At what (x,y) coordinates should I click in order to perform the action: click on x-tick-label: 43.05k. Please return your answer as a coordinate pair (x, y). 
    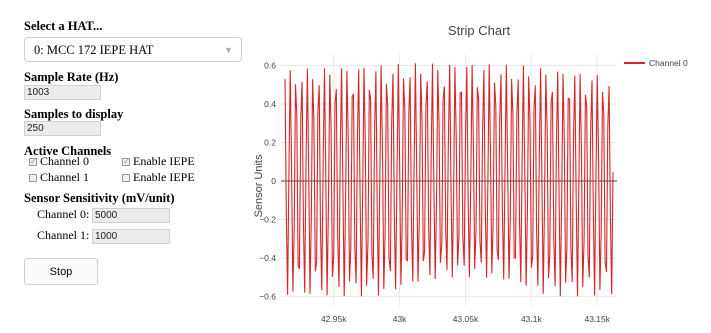
    Looking at the image, I should click on (466, 319).